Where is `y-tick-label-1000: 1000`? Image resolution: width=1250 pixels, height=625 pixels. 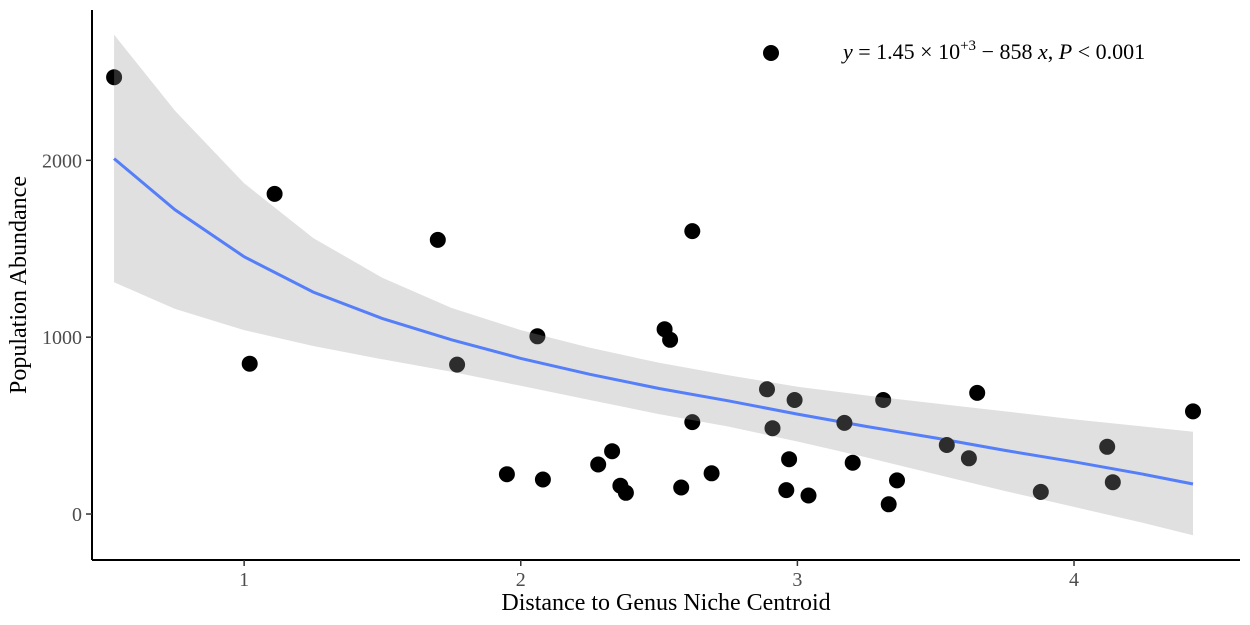
y-tick-label-1000: 1000 is located at coordinates (62, 338).